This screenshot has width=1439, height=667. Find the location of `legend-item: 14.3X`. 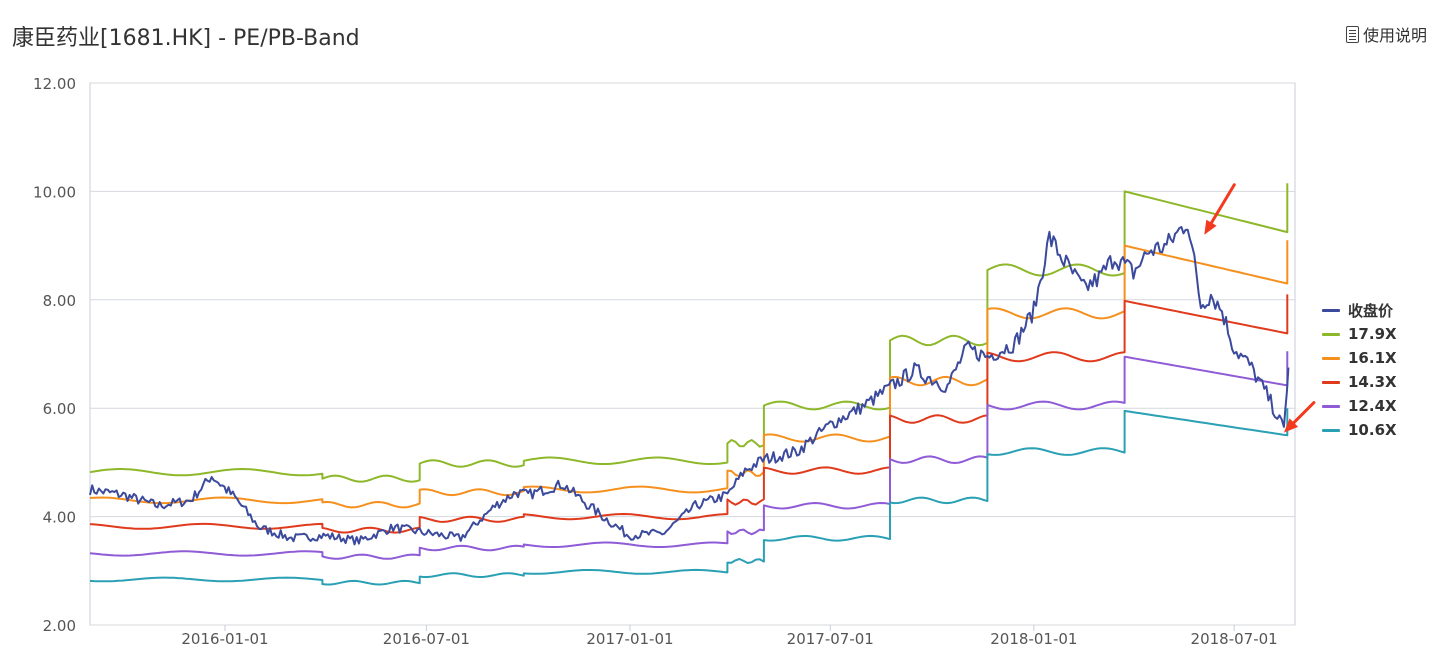

legend-item: 14.3X is located at coordinates (1359, 382).